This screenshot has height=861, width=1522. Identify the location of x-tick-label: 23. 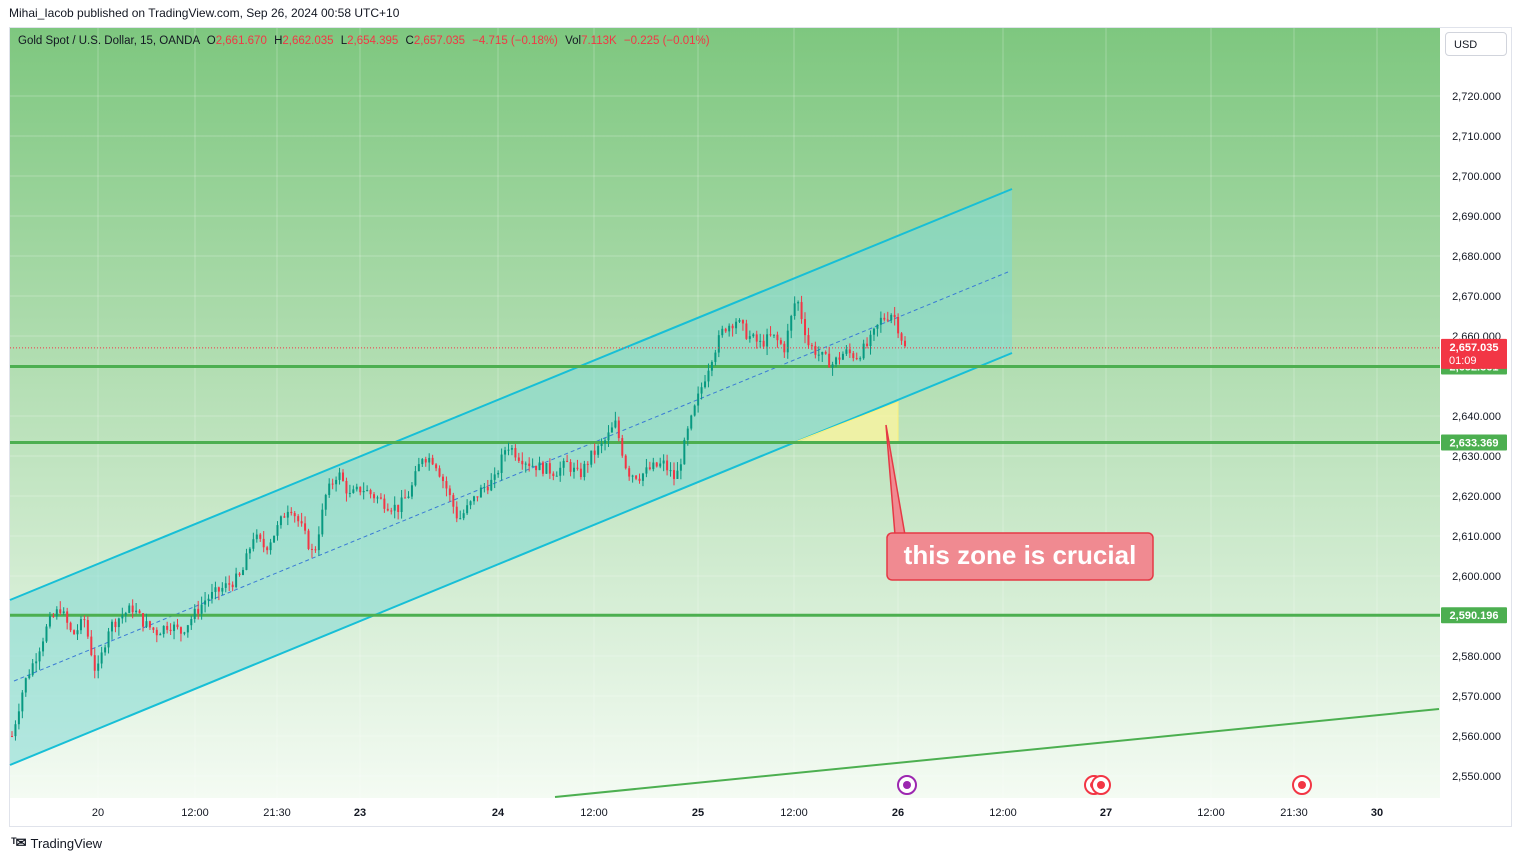
(360, 813).